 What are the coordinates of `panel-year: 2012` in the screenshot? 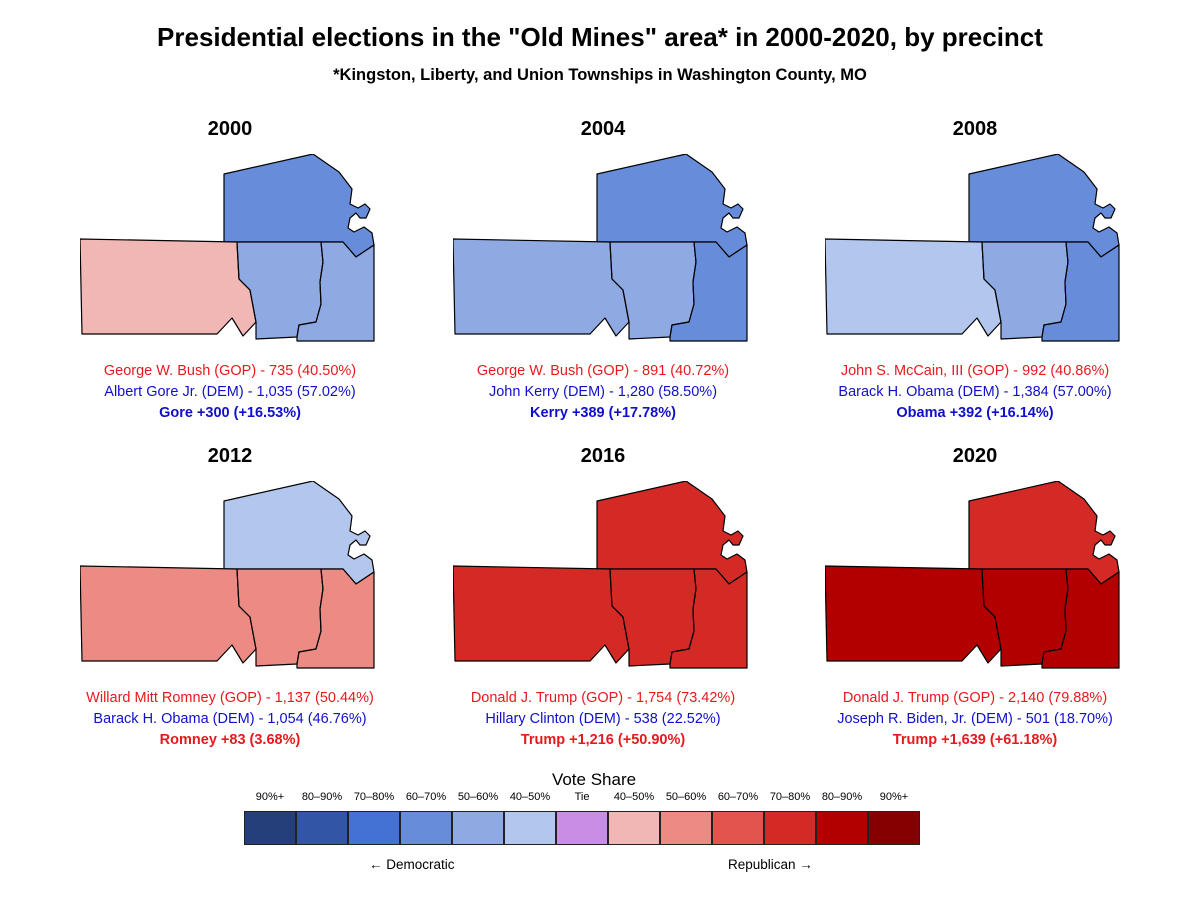 It's located at (230, 456).